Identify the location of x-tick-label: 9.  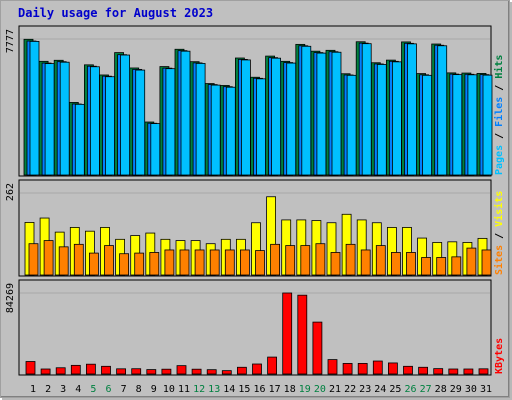
(154, 389).